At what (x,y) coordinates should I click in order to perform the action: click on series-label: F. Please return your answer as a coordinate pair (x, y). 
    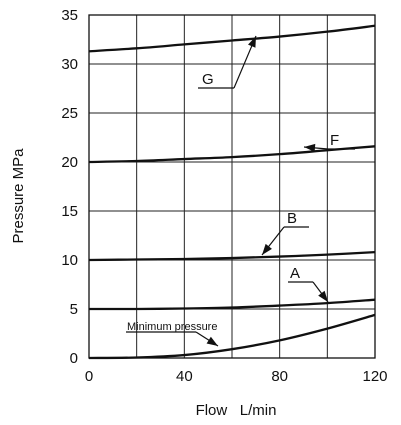
    Looking at the image, I should click on (334, 140).